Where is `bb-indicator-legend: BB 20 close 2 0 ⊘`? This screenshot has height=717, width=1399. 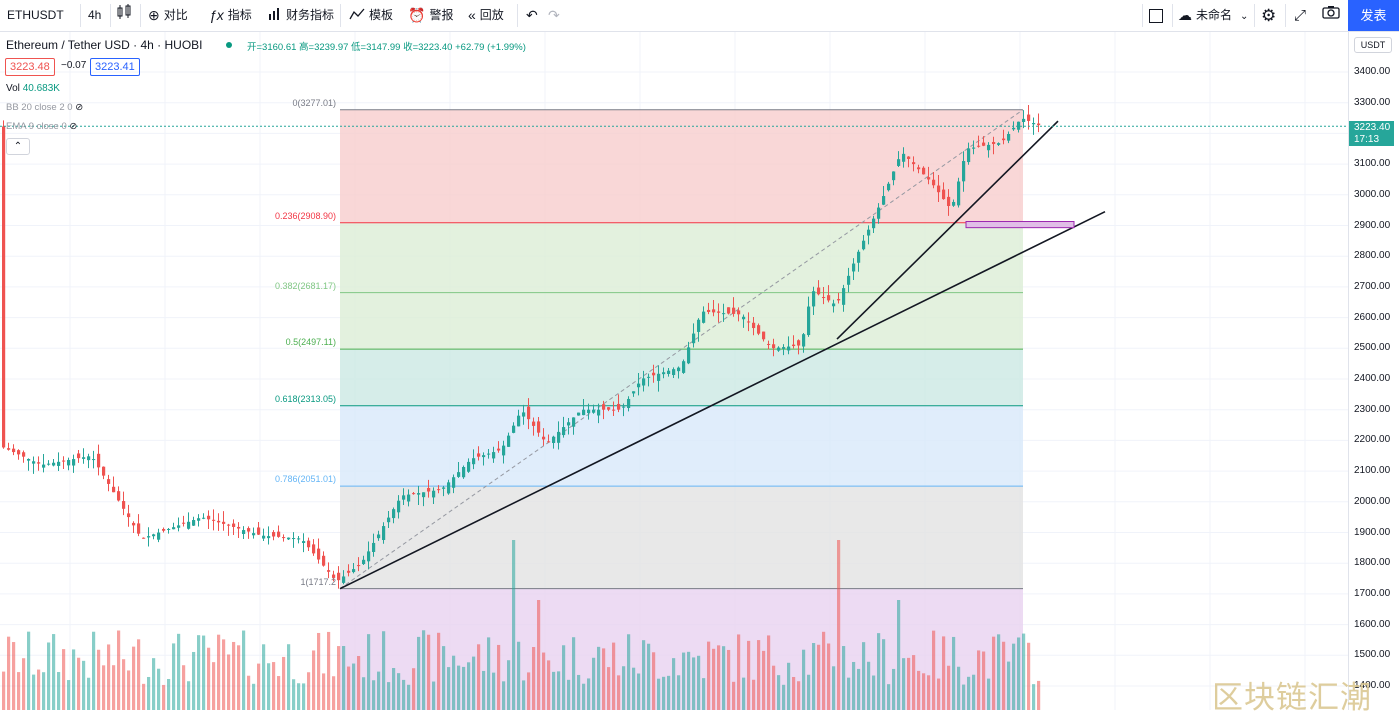
bb-indicator-legend: BB 20 close 2 0 ⊘ is located at coordinates (44, 107).